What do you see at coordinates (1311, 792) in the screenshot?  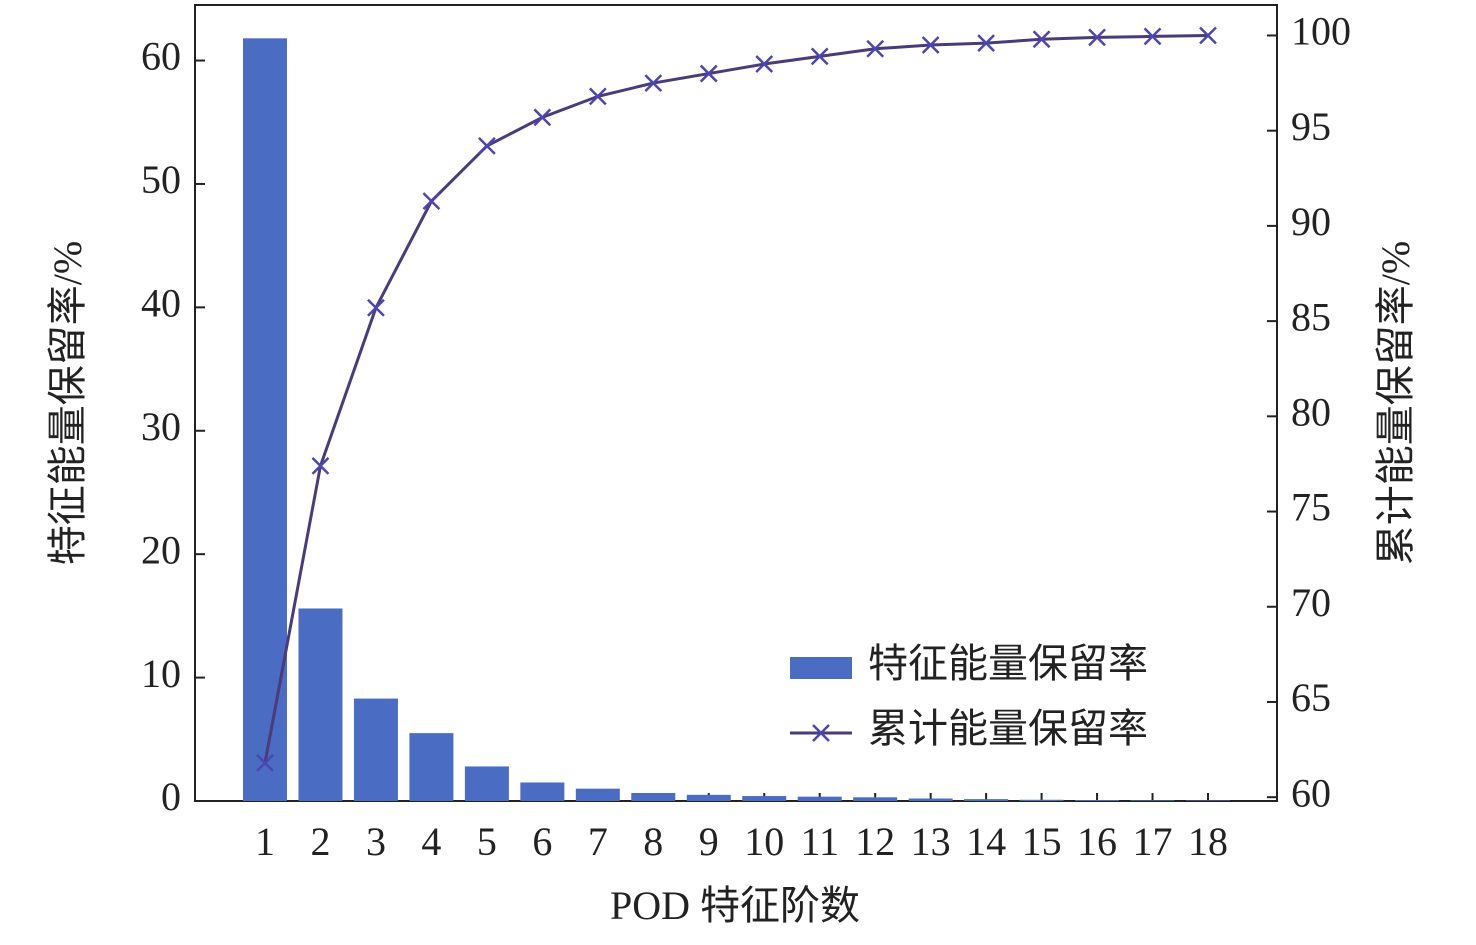 I see `y2-tick-label: 60` at bounding box center [1311, 792].